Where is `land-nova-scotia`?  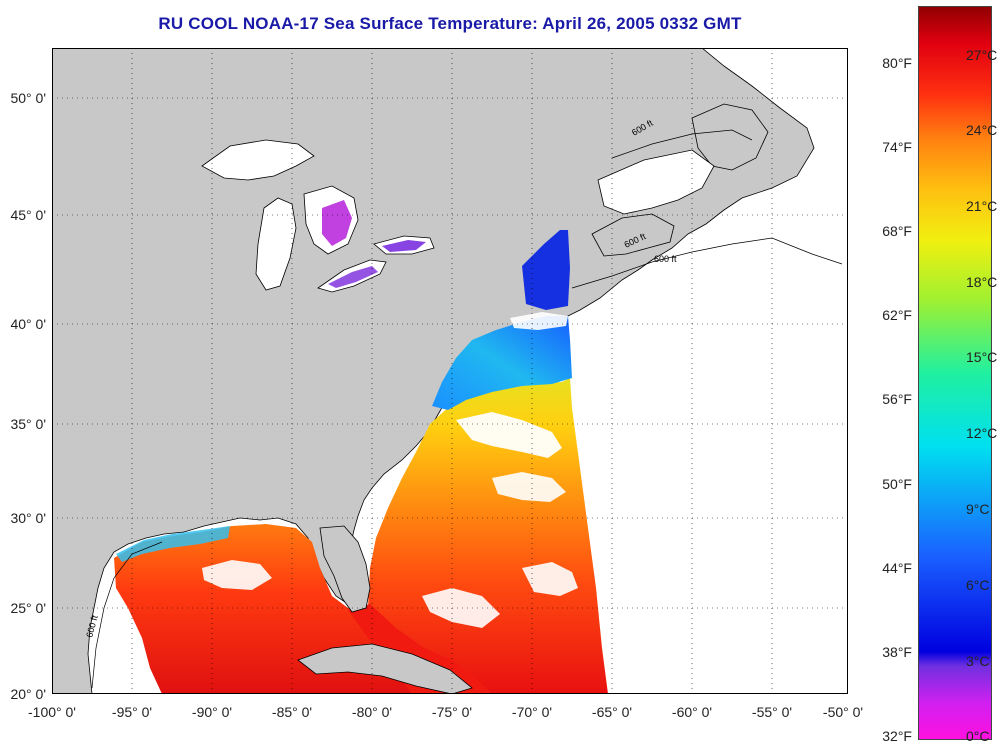
land-nova-scotia is located at coordinates (633, 235).